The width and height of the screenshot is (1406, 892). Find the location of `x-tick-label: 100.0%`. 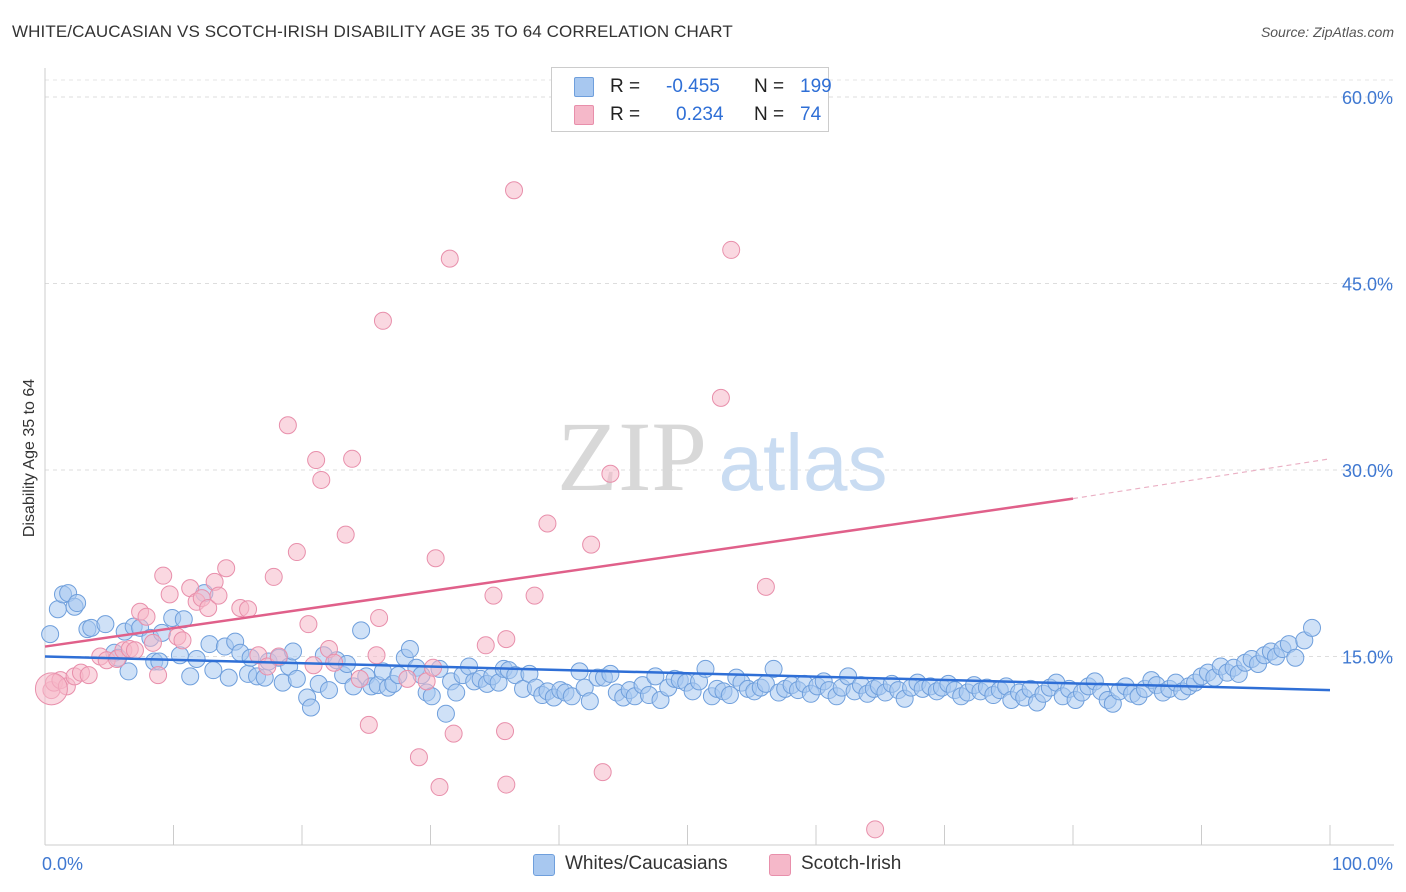

x-tick-label: 100.0% is located at coordinates (1362, 864).